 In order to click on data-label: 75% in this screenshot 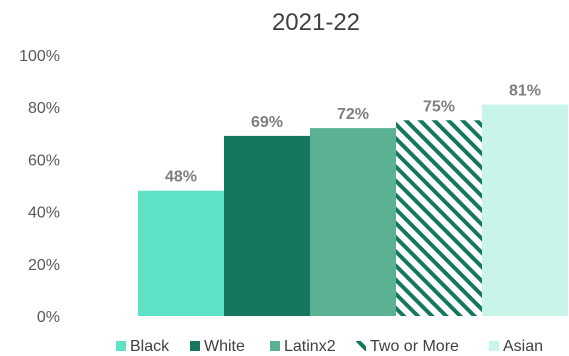, I will do `click(439, 106)`.